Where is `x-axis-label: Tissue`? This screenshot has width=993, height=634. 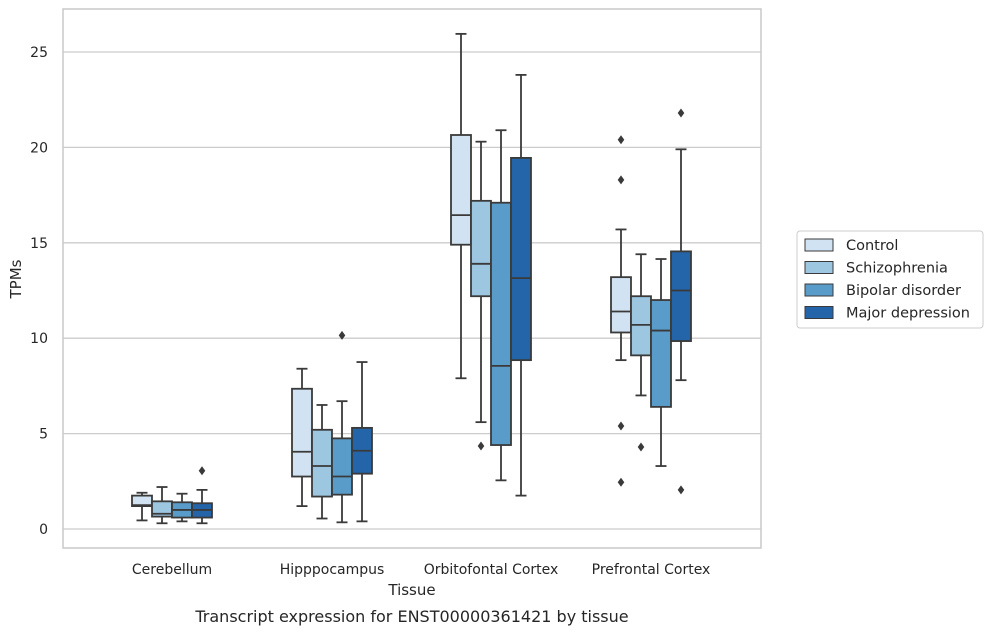
x-axis-label: Tissue is located at coordinates (411, 590).